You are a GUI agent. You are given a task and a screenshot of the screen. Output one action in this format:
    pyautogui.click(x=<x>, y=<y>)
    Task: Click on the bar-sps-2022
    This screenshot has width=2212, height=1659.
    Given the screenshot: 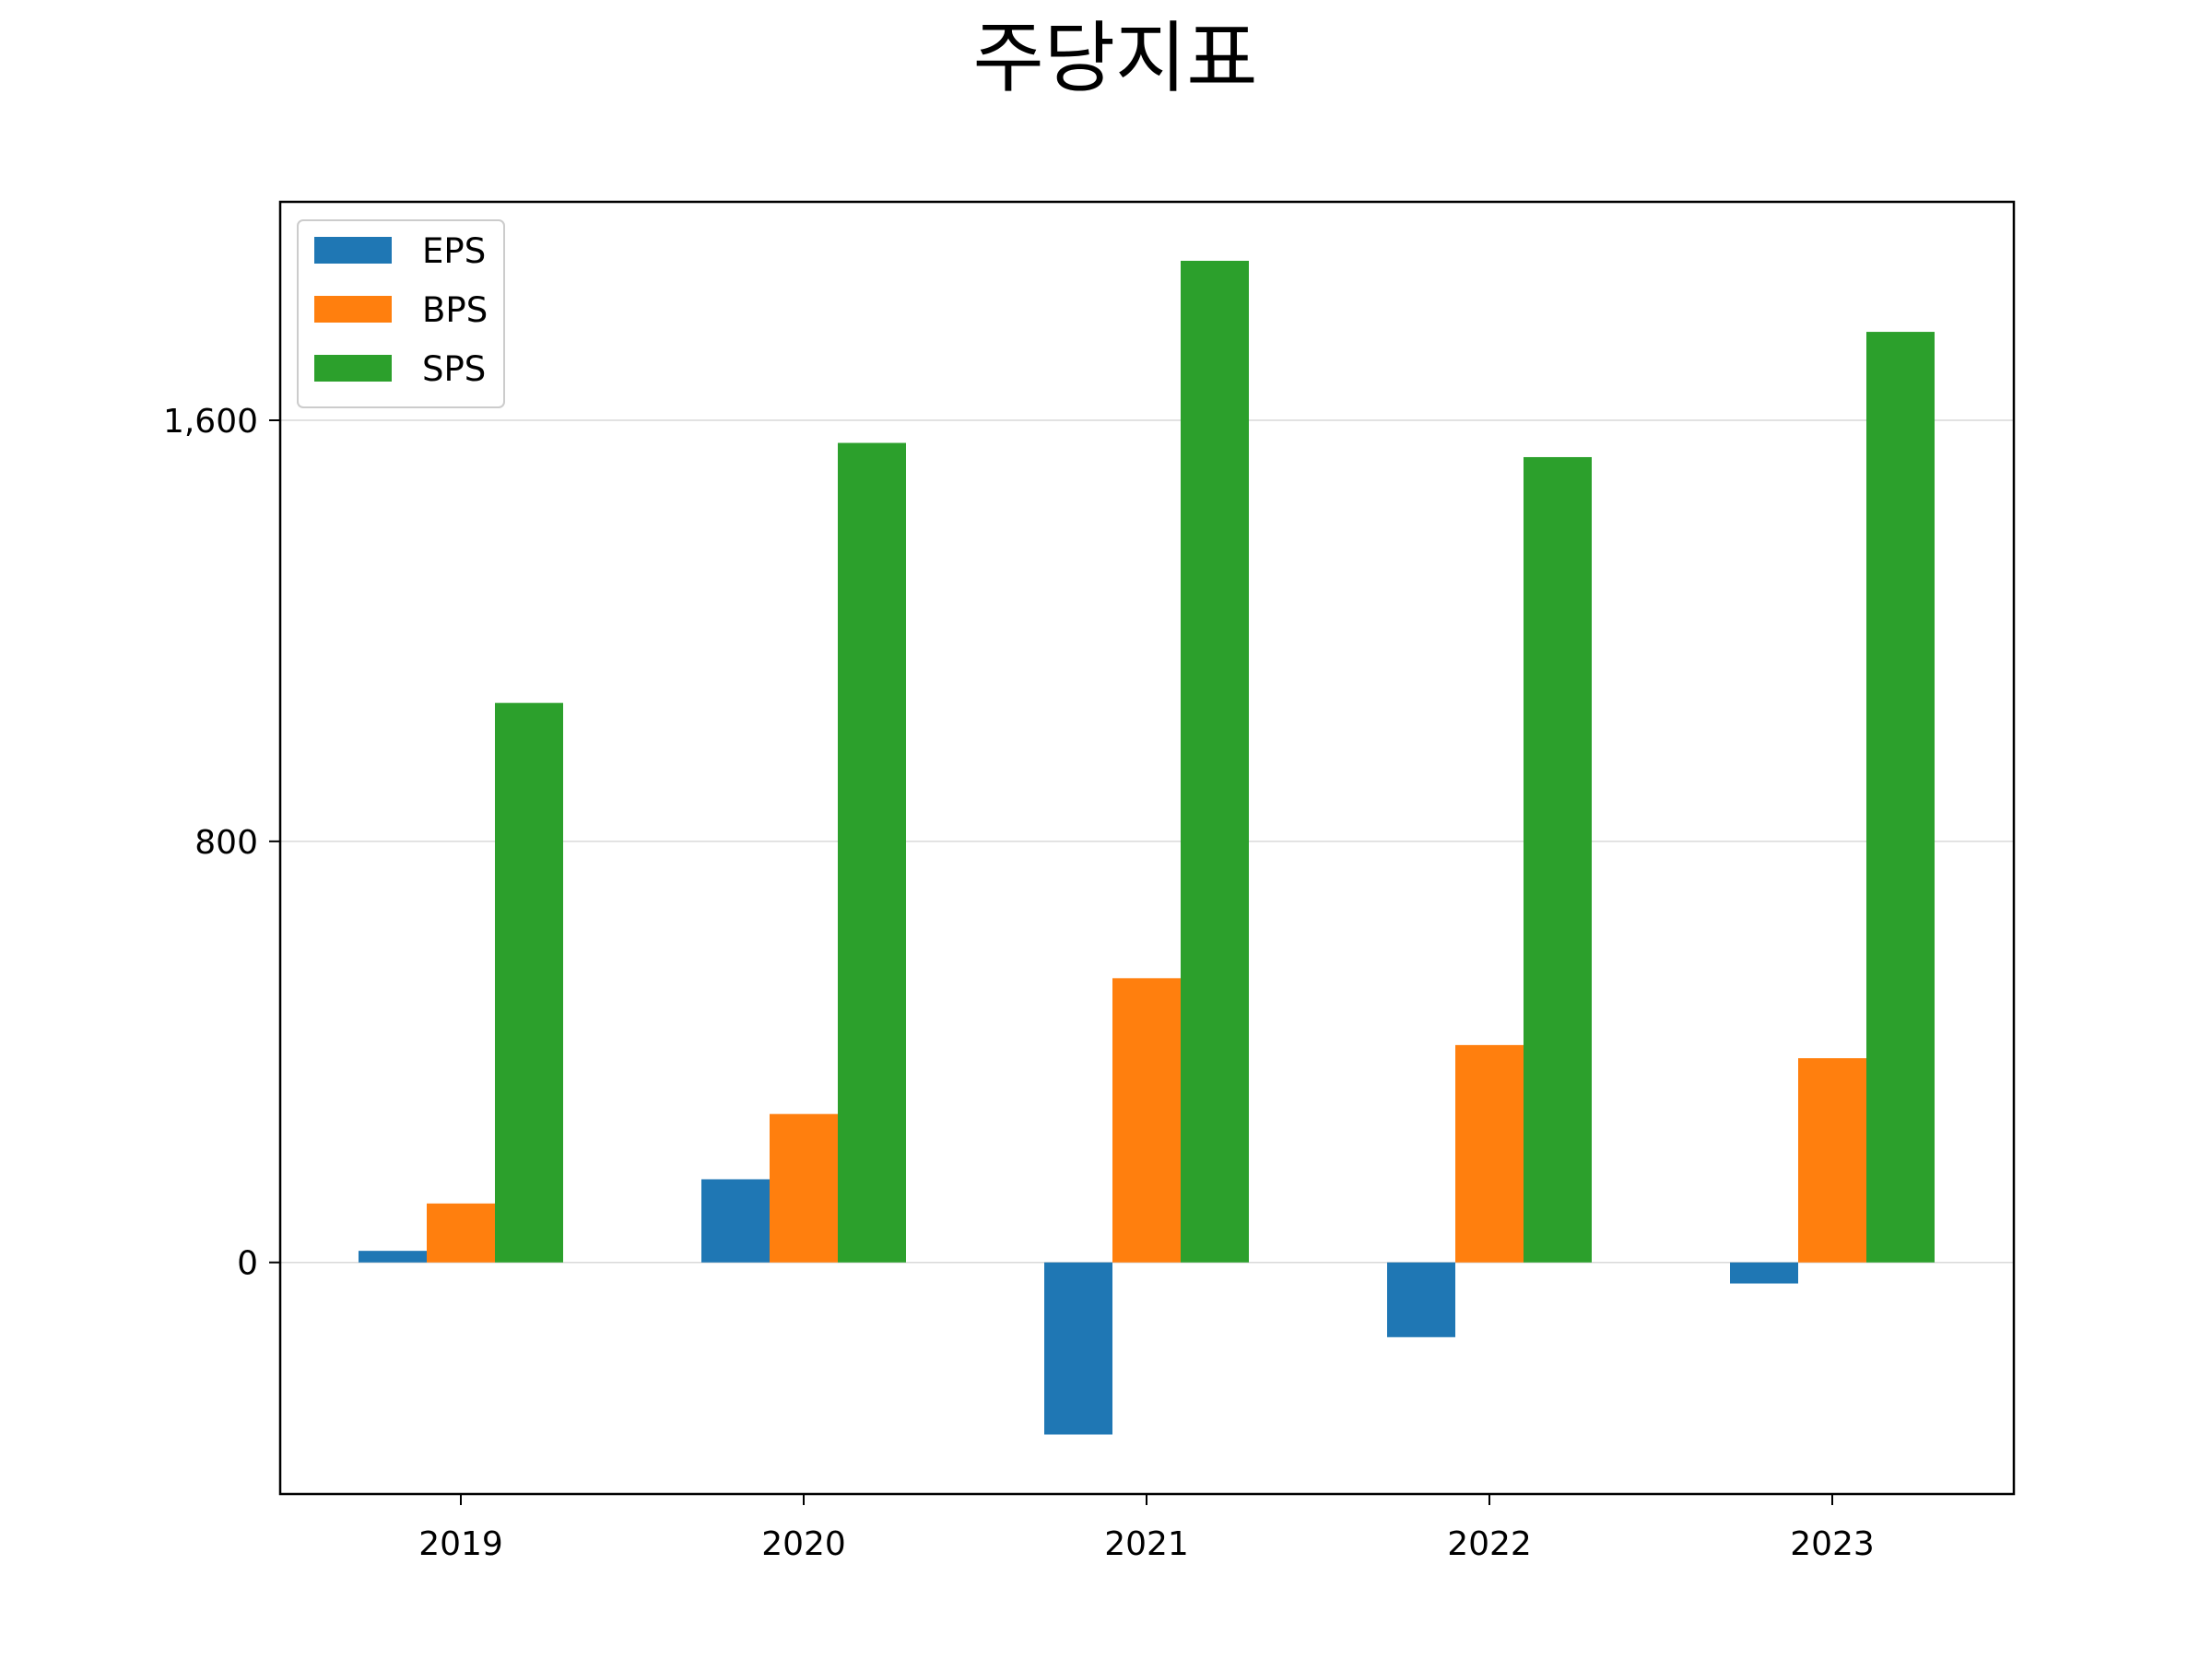 What is the action you would take?
    pyautogui.click(x=1558, y=859)
    